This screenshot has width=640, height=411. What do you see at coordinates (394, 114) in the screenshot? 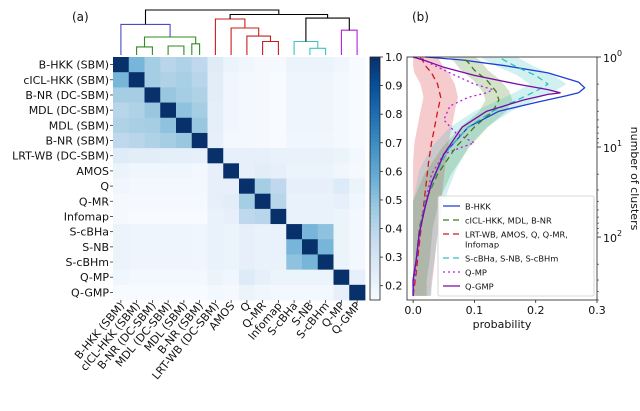
I see `colorbar-tick-label: 0.8` at bounding box center [394, 114].